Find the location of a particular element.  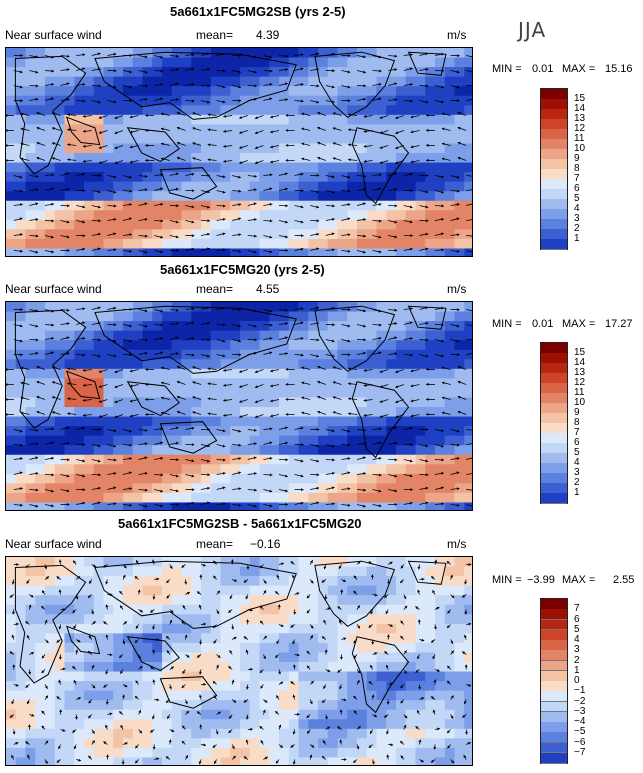

panel2-max-value: 17.27 is located at coordinates (619, 324).